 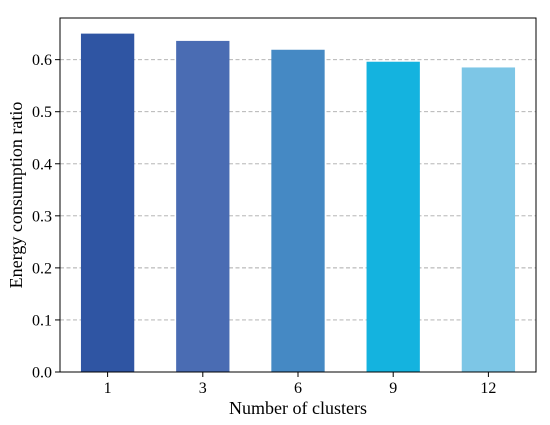 What do you see at coordinates (298, 388) in the screenshot?
I see `x-tick-label: 6` at bounding box center [298, 388].